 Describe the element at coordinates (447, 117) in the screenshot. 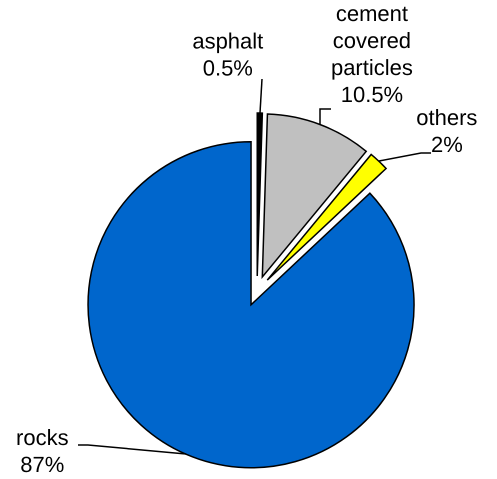

I see `slice-label: others` at that location.